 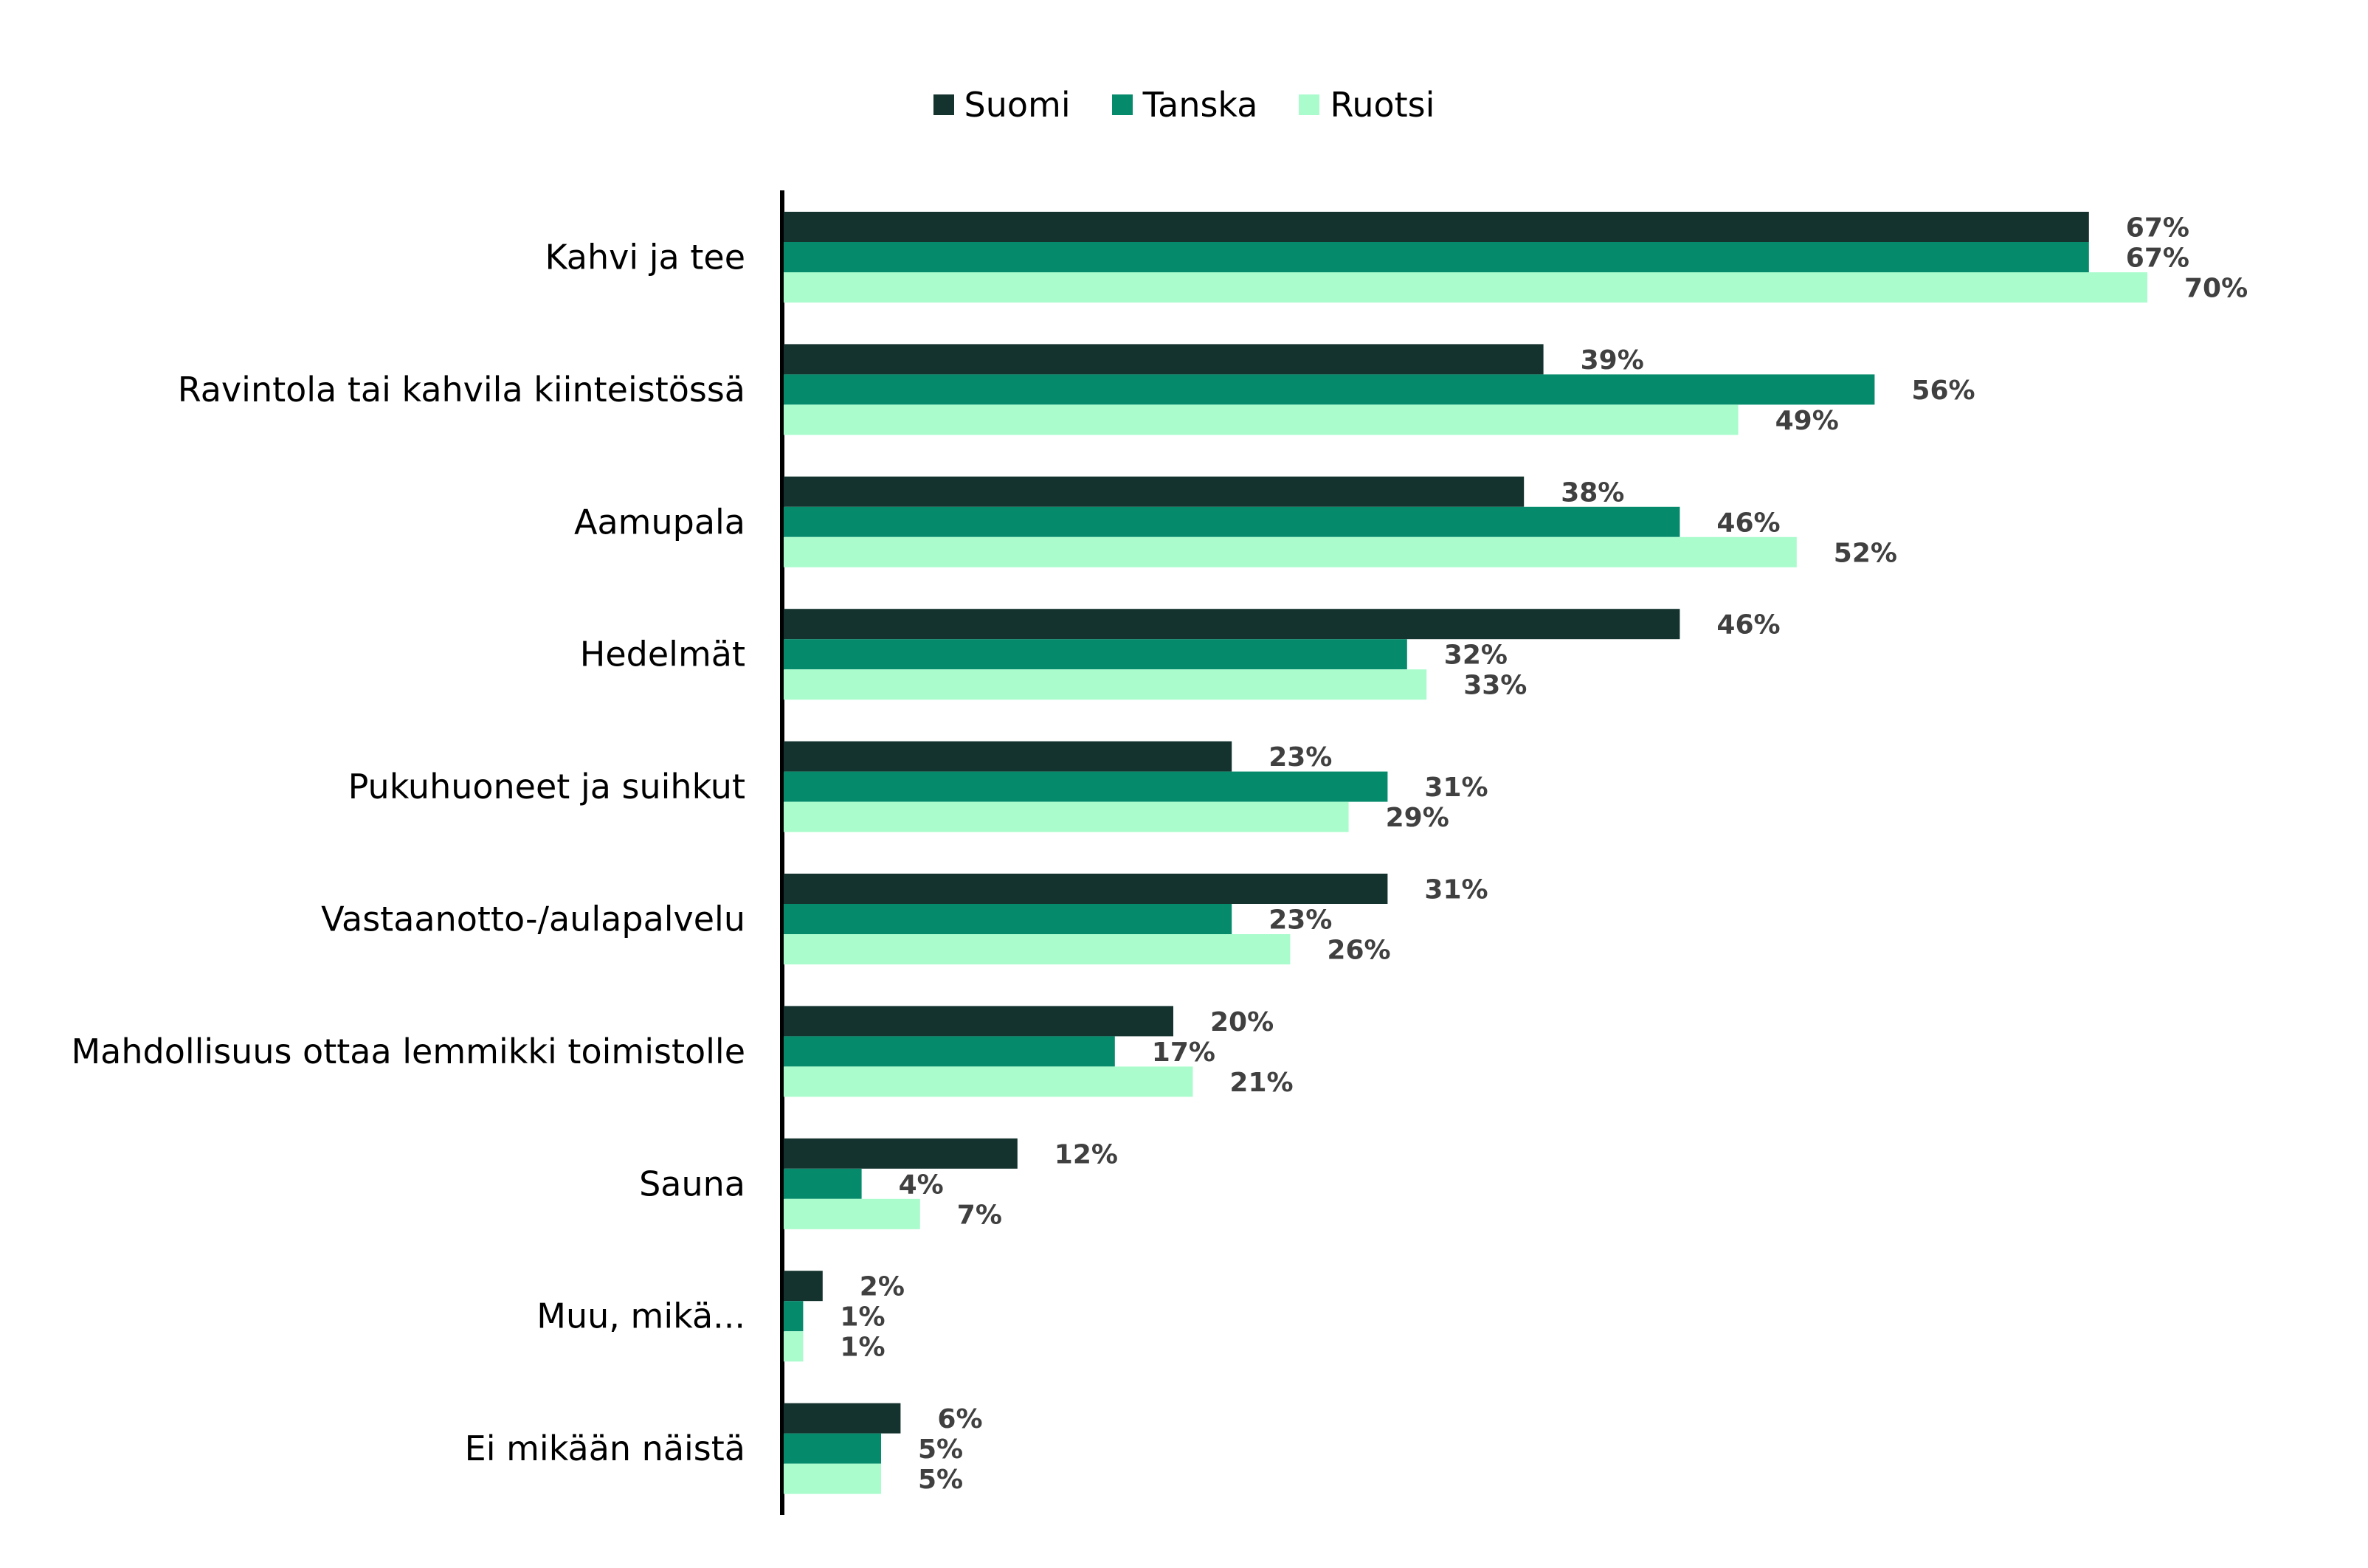 I want to click on data-label: 29%, so click(x=1418, y=818).